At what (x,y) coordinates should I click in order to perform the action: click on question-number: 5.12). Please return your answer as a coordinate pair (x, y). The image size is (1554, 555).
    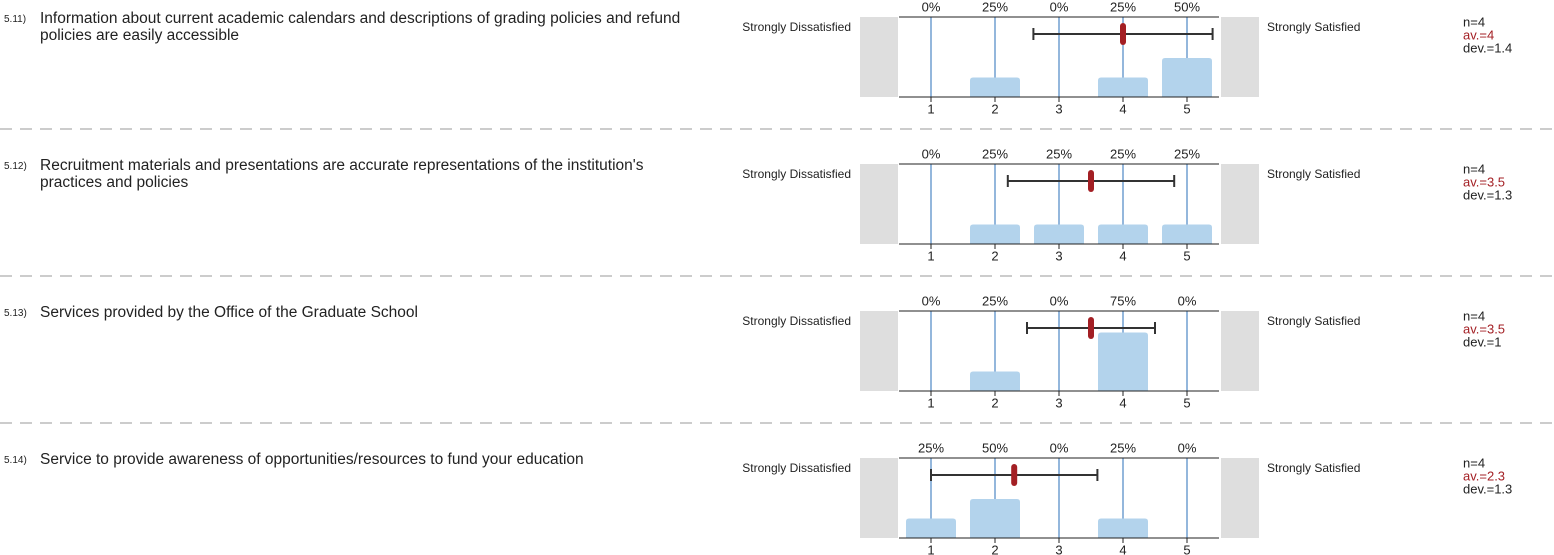
    Looking at the image, I should click on (15, 166).